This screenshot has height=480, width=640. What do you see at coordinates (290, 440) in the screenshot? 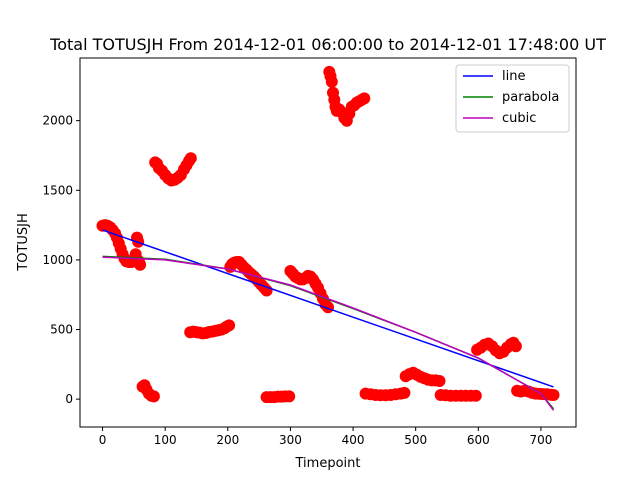
I see `x-tick-label: 300` at bounding box center [290, 440].